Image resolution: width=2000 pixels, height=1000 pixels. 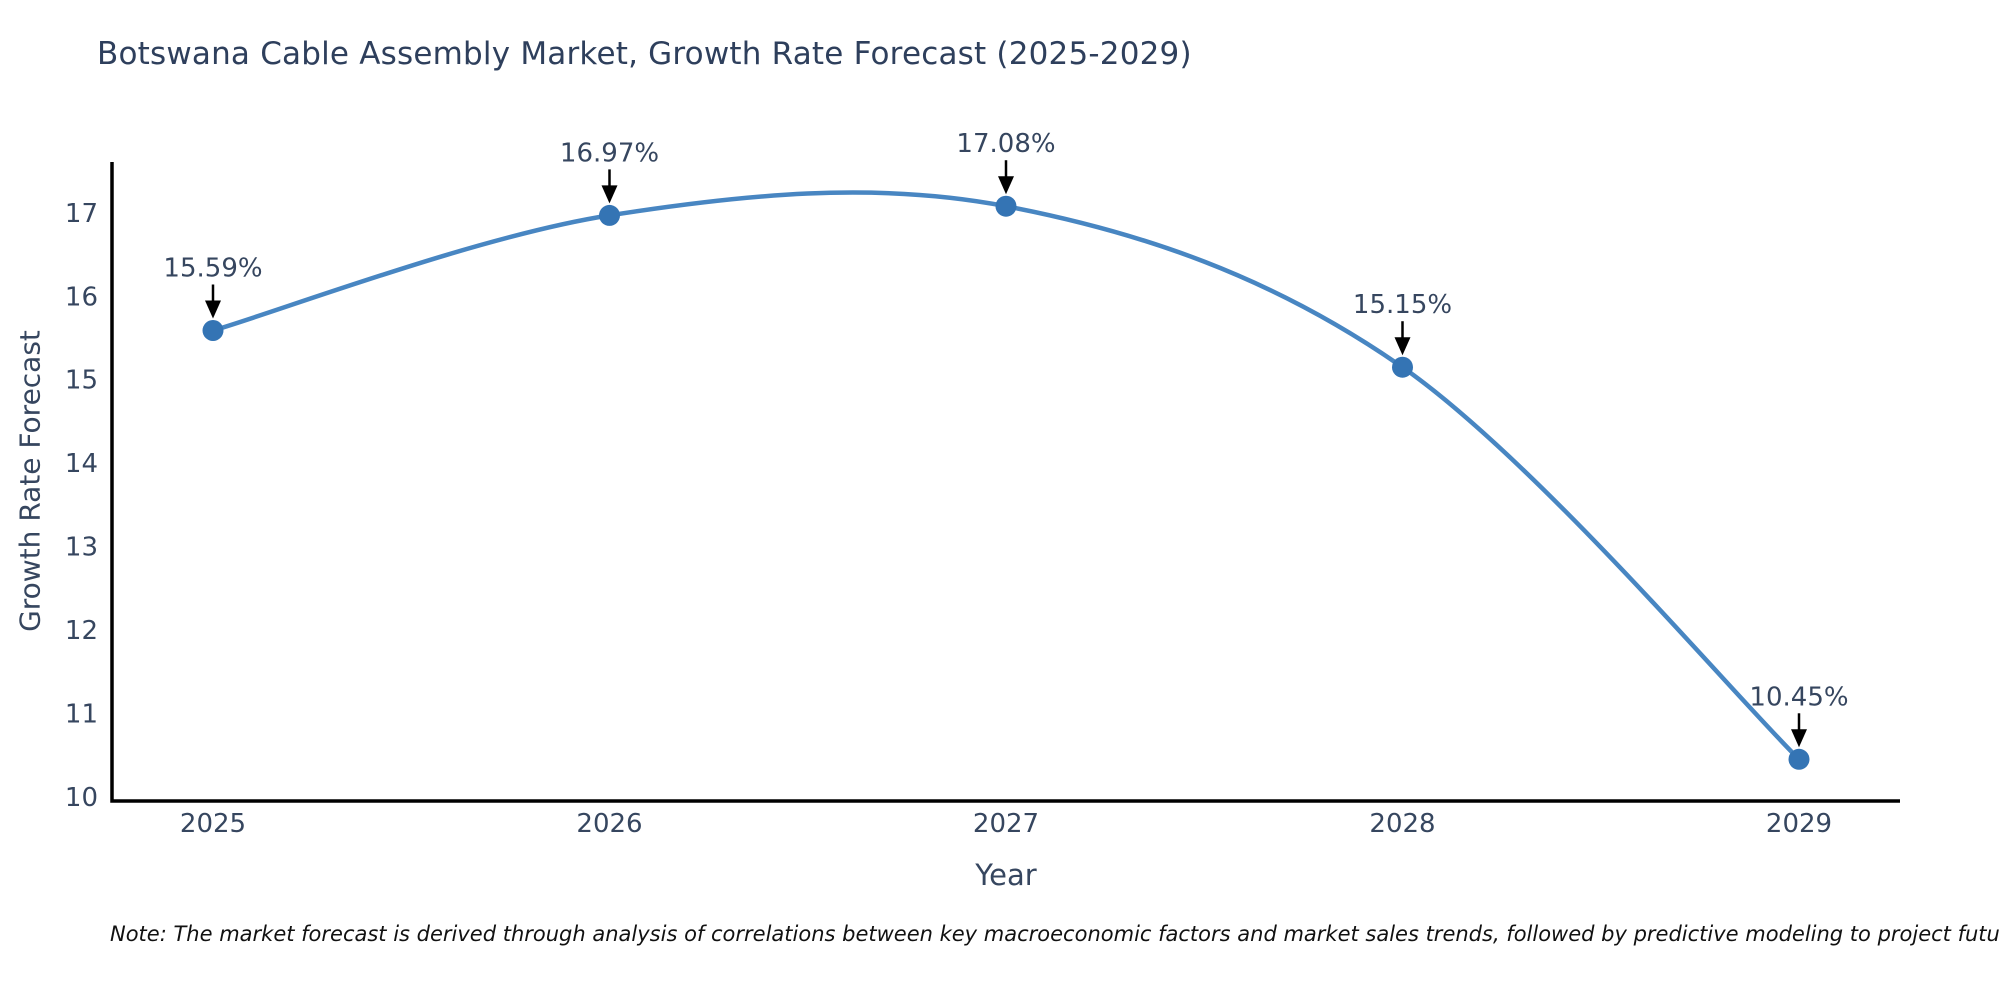 I want to click on x-axis-title: Year, so click(x=1006, y=875).